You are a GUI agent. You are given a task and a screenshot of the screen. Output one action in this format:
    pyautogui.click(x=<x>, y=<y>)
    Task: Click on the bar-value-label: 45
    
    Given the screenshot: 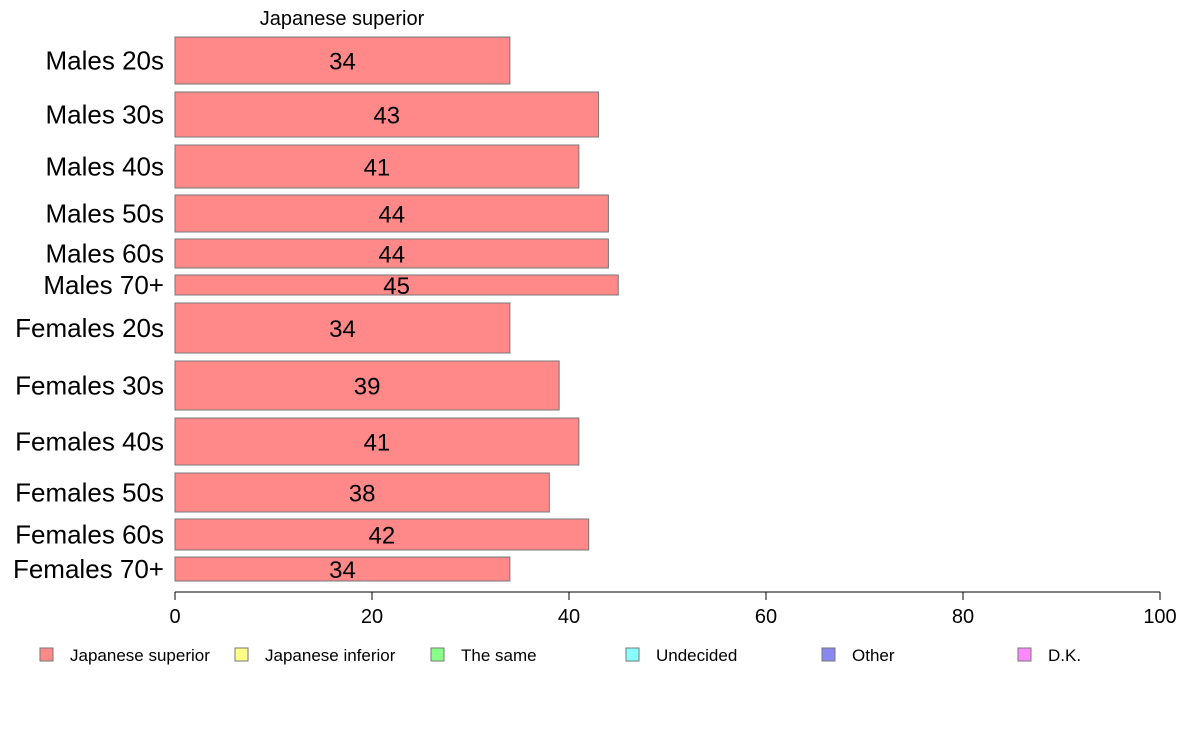 What is the action you would take?
    pyautogui.click(x=396, y=286)
    